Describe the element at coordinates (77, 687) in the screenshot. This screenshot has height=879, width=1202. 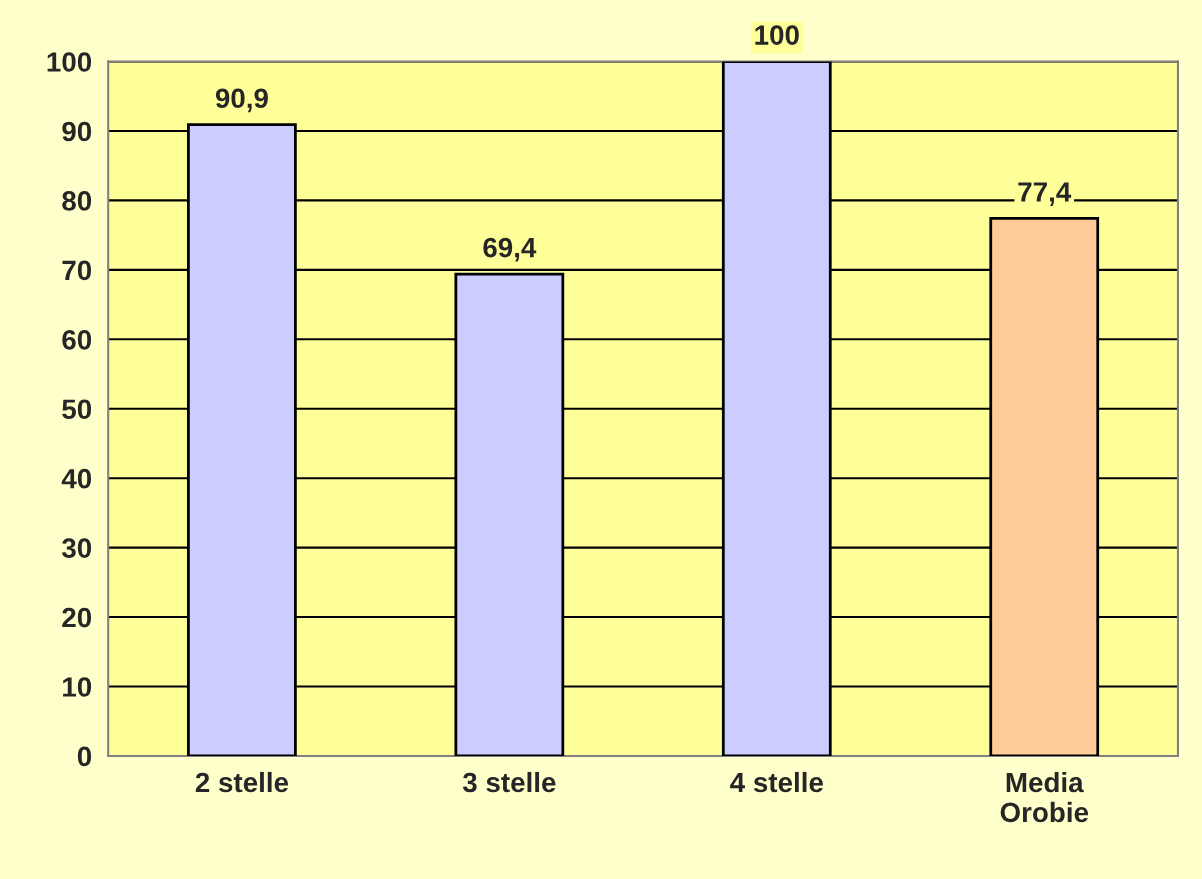
I see `y-tick-label: 10` at that location.